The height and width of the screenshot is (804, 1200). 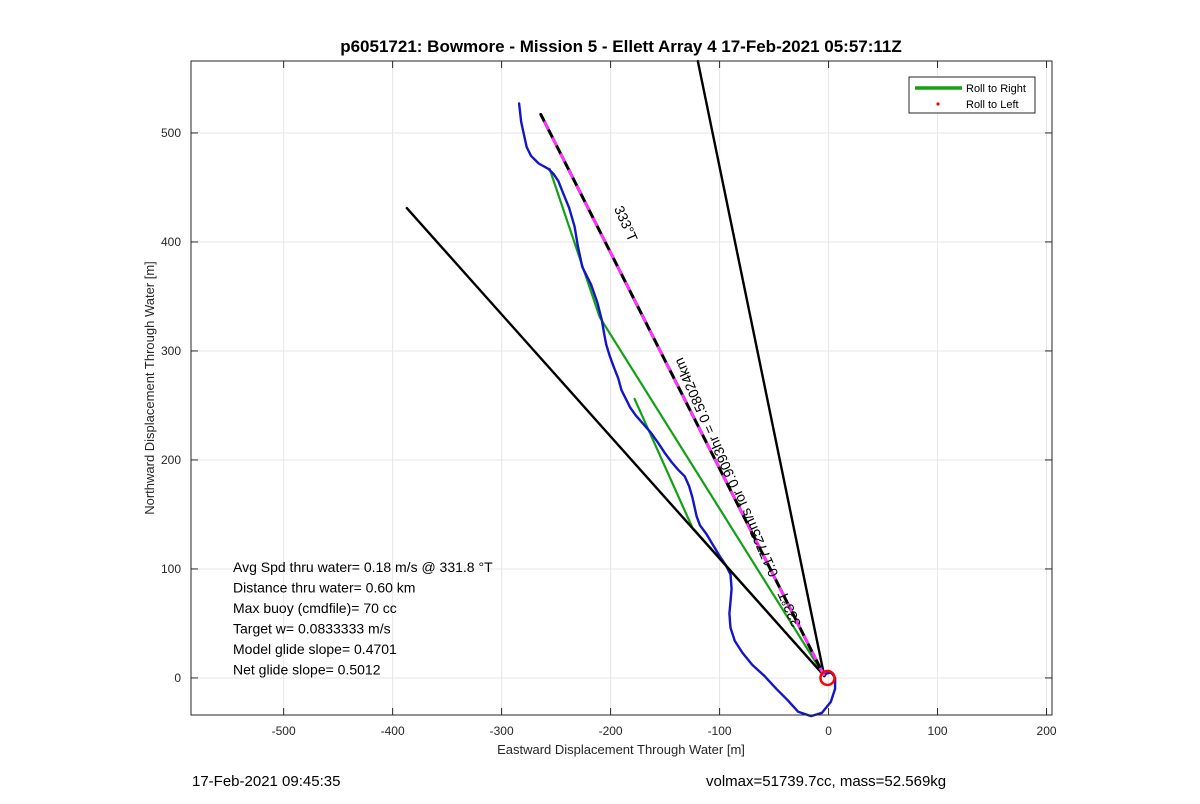 What do you see at coordinates (393, 731) in the screenshot?
I see `x-tick-label: -400` at bounding box center [393, 731].